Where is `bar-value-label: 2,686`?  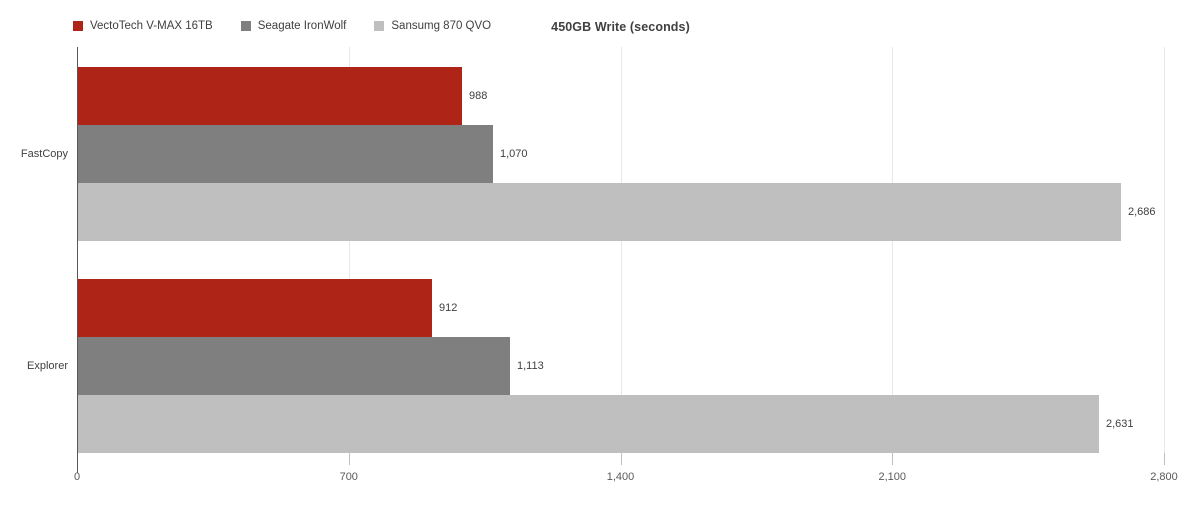 bar-value-label: 2,686 is located at coordinates (1142, 212).